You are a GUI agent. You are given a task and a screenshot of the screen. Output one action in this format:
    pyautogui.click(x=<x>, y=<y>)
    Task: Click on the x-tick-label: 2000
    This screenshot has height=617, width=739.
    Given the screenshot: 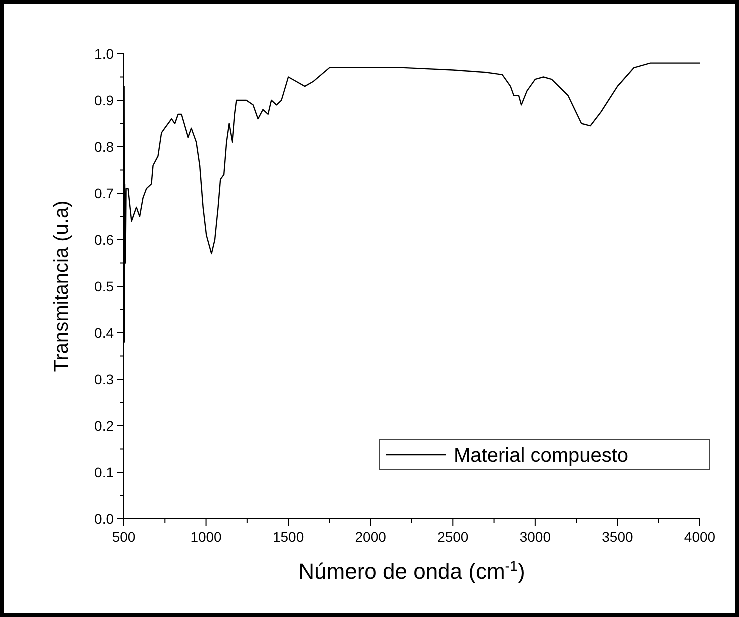 What is the action you would take?
    pyautogui.click(x=371, y=537)
    